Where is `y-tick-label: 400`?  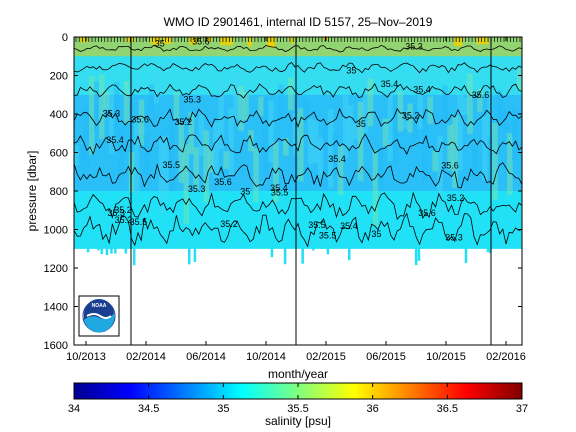 y-tick-label: 400 is located at coordinates (59, 115).